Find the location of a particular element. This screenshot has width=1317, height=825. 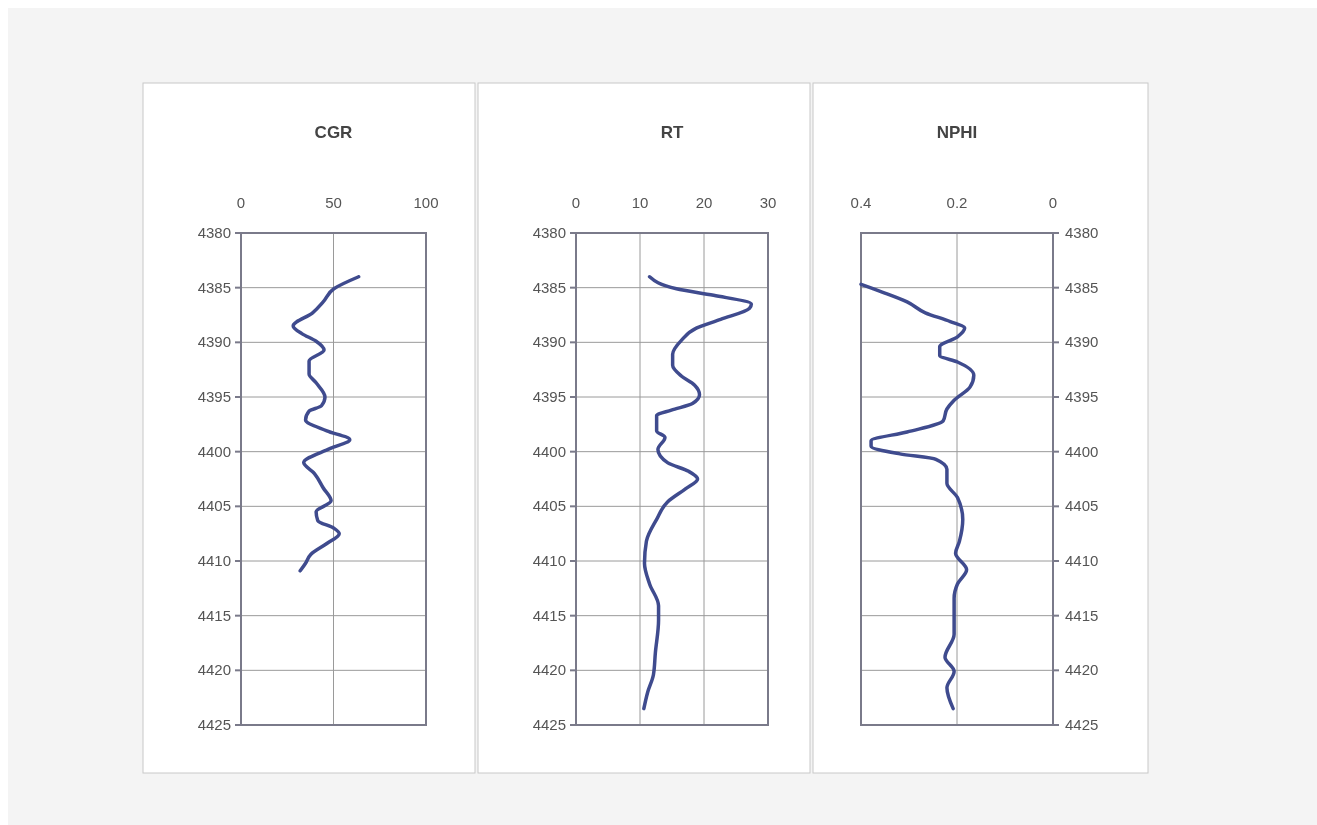

y2-tick-label: 4400 is located at coordinates (1082, 451).